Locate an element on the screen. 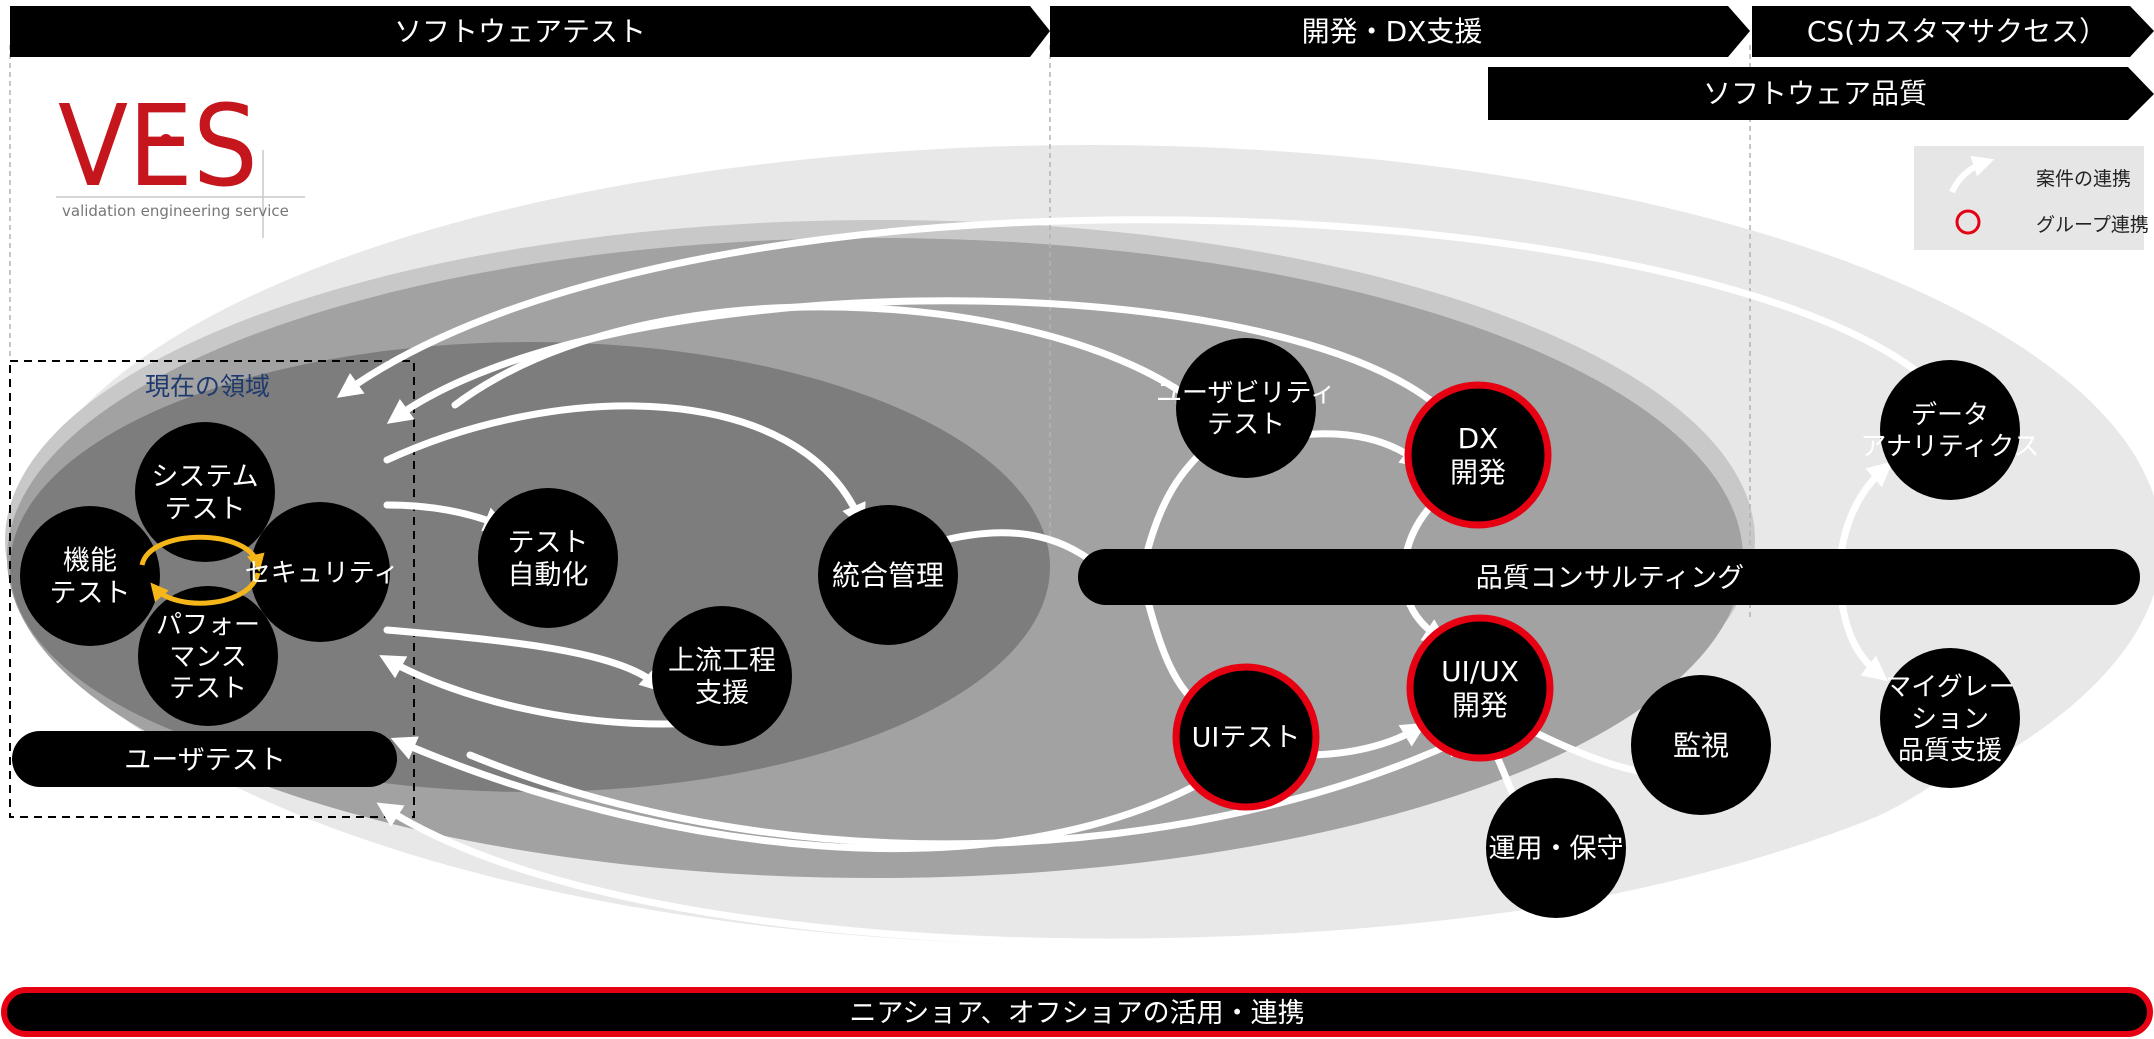  loop-arrow-top is located at coordinates (202, 553).